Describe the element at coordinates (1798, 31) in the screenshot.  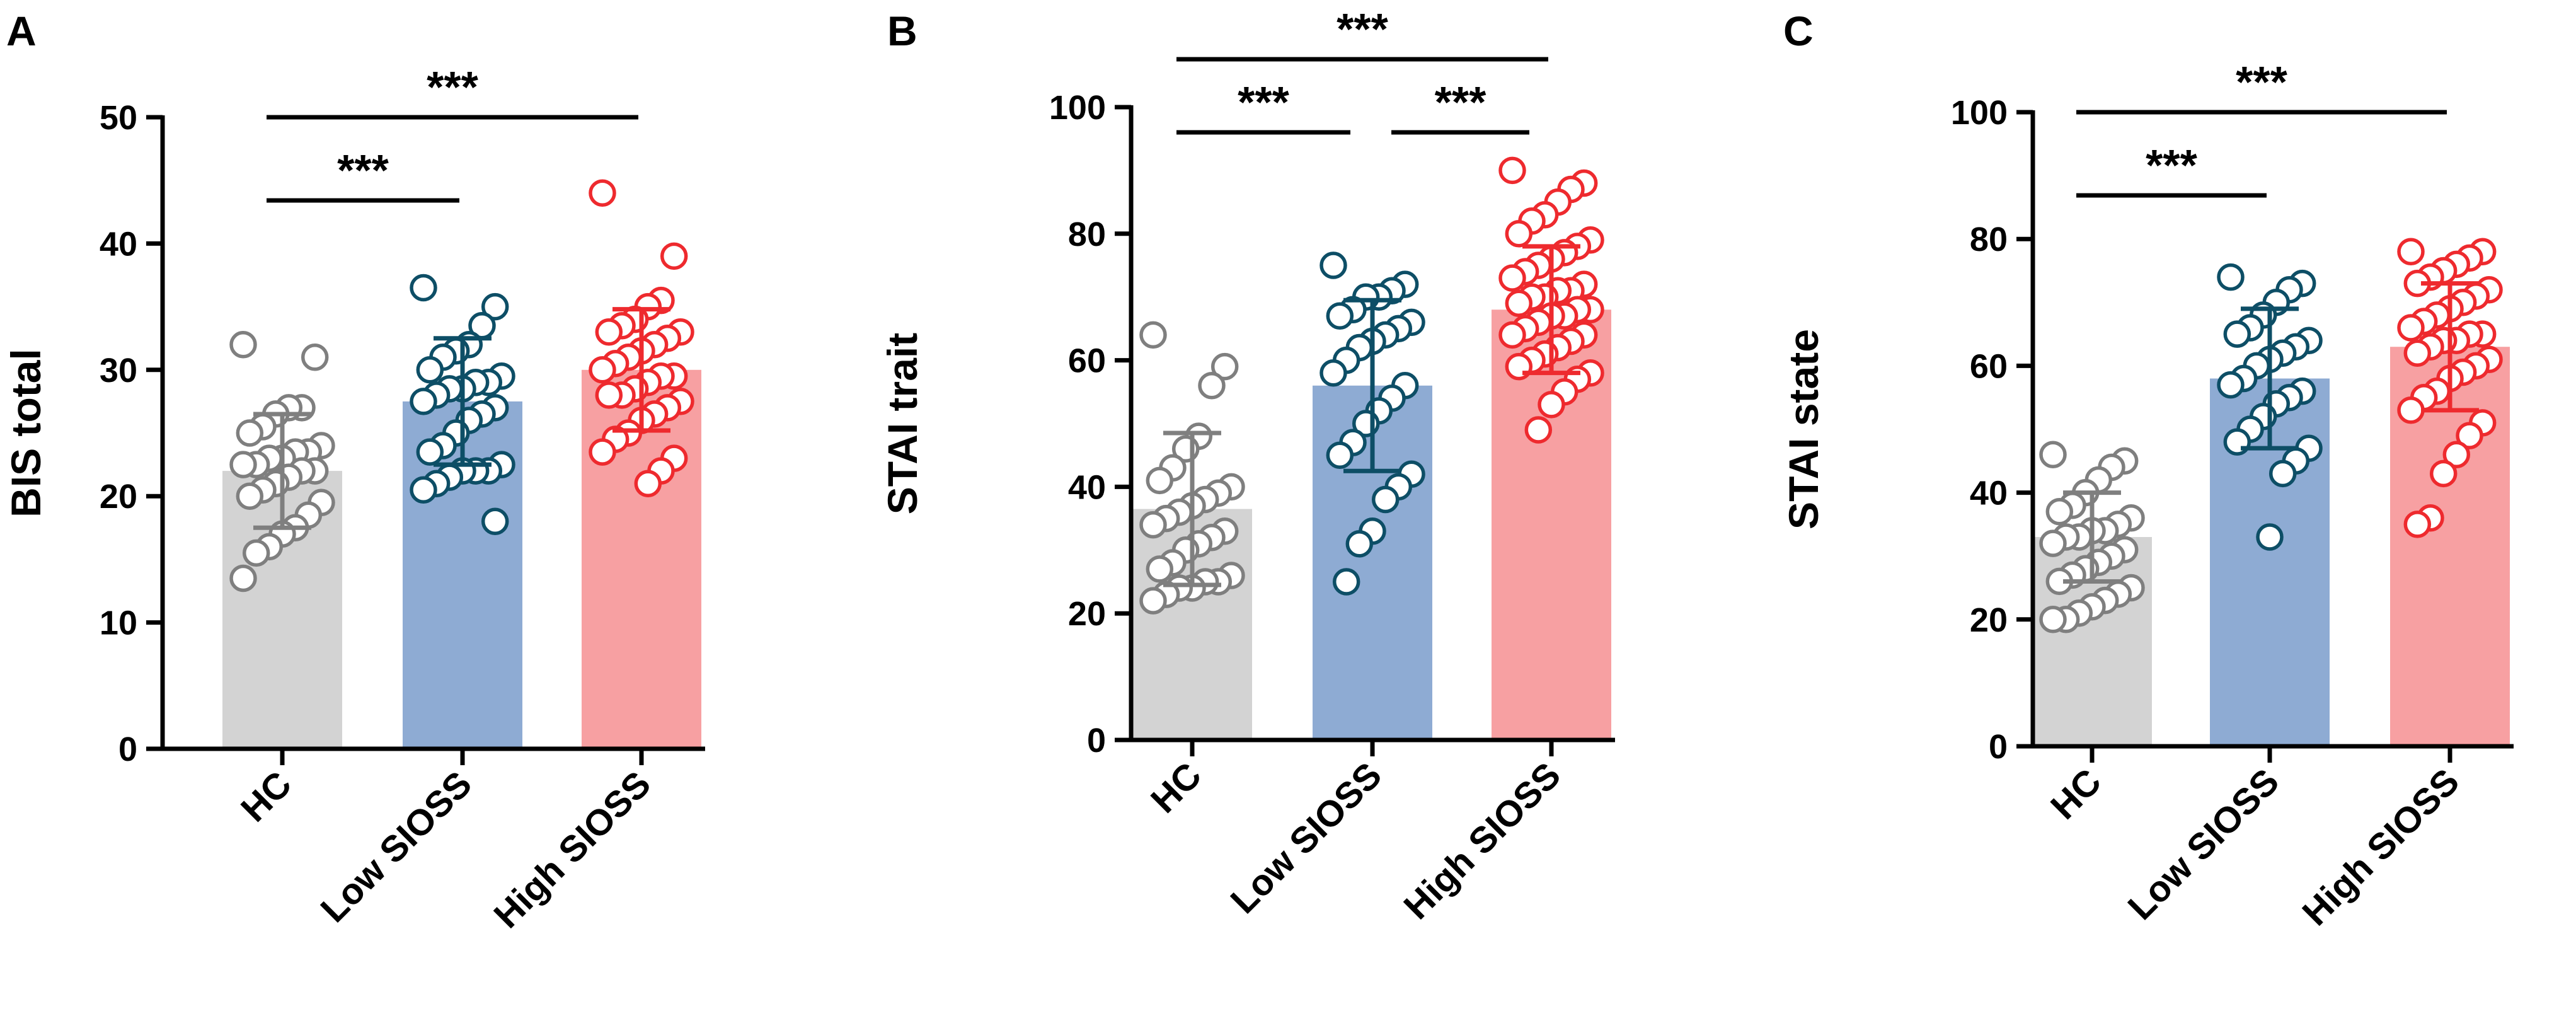
I see `panel-letter: C` at that location.